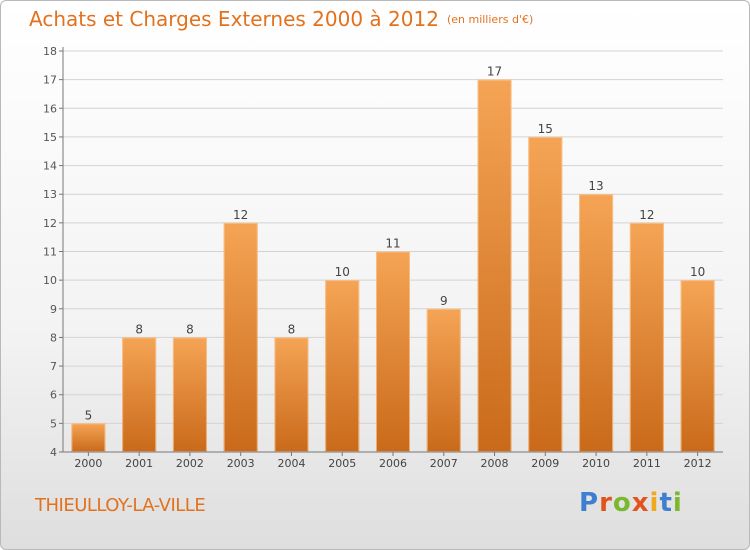 This screenshot has height=550, width=750. Describe the element at coordinates (53, 395) in the screenshot. I see `y-tick-label: 6` at that location.